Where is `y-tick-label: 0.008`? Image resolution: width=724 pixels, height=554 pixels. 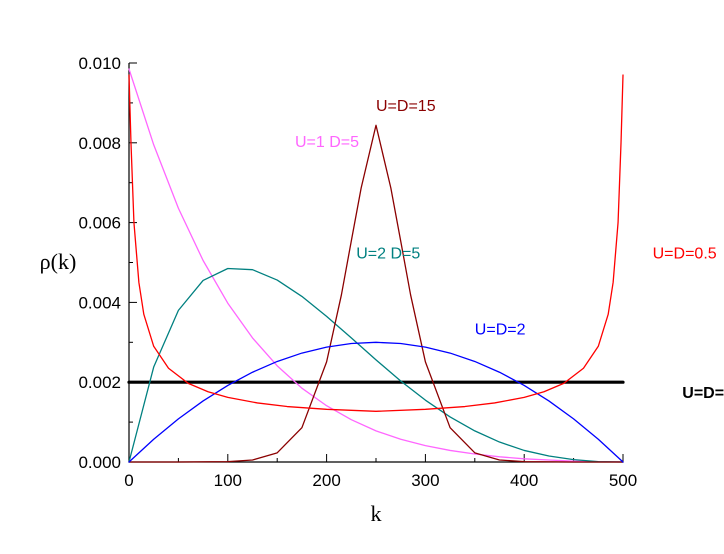
y-tick-label: 0.008 is located at coordinates (99, 143).